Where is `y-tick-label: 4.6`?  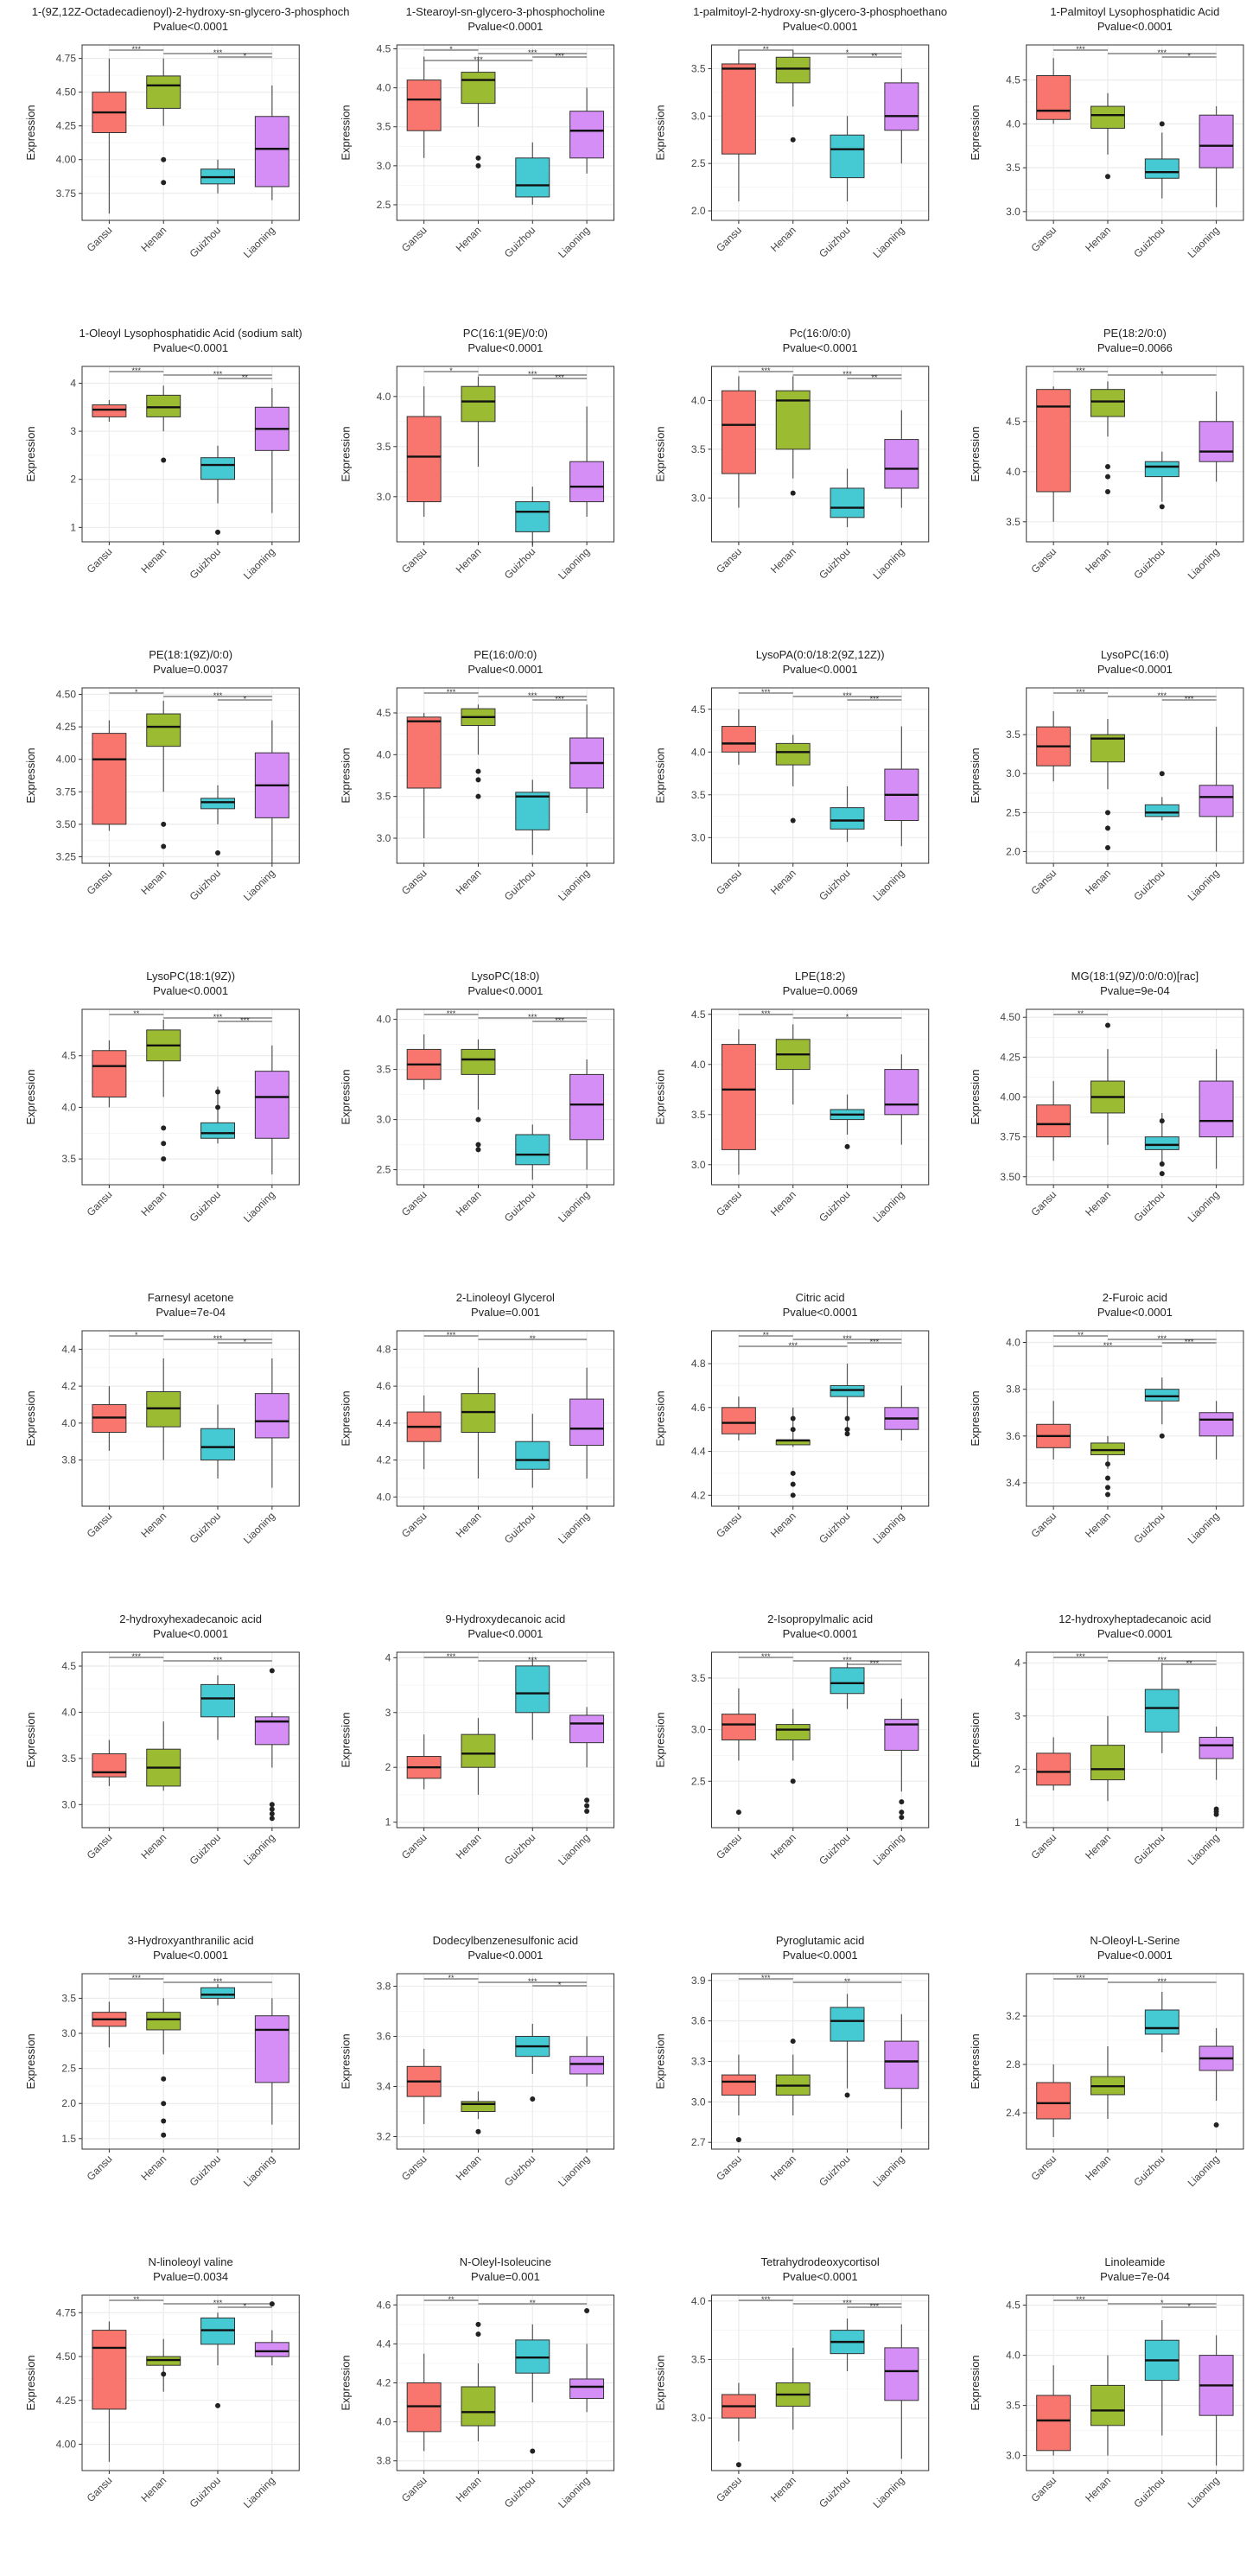 y-tick-label: 4.6 is located at coordinates (384, 1386).